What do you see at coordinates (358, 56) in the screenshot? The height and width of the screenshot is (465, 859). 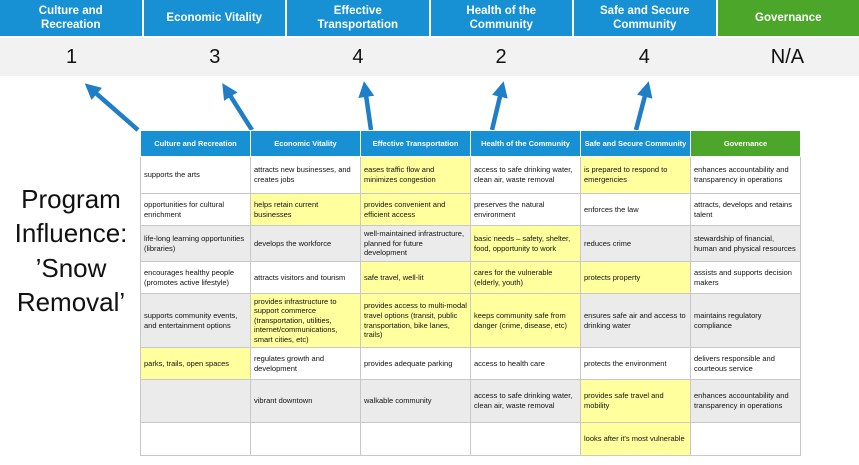 I see `score-effective-transportation: 4` at bounding box center [358, 56].